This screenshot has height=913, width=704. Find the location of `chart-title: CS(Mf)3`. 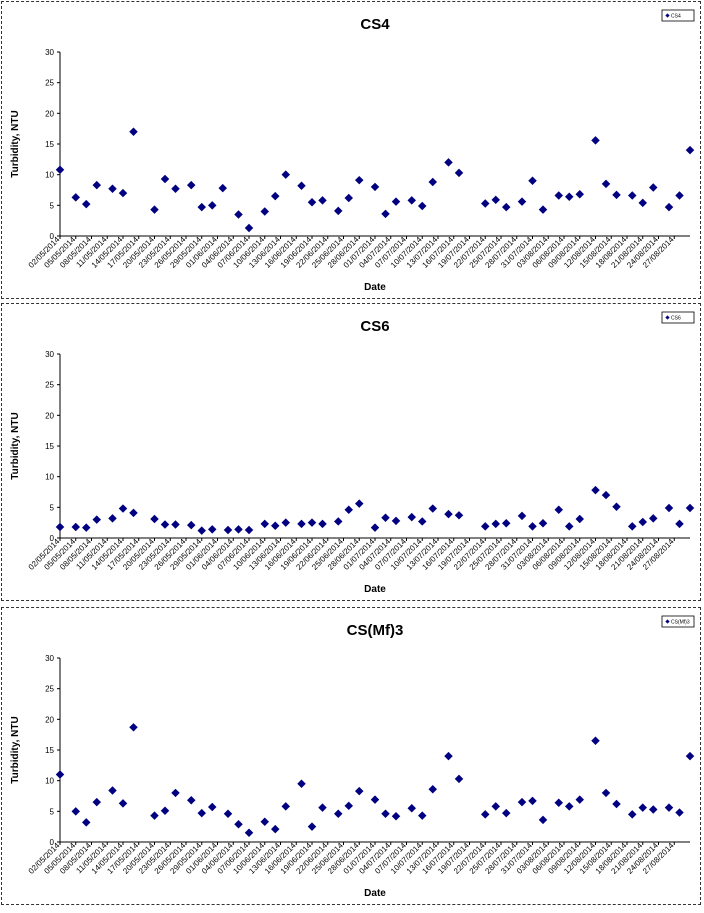

chart-title: CS(Mf)3 is located at coordinates (375, 630).